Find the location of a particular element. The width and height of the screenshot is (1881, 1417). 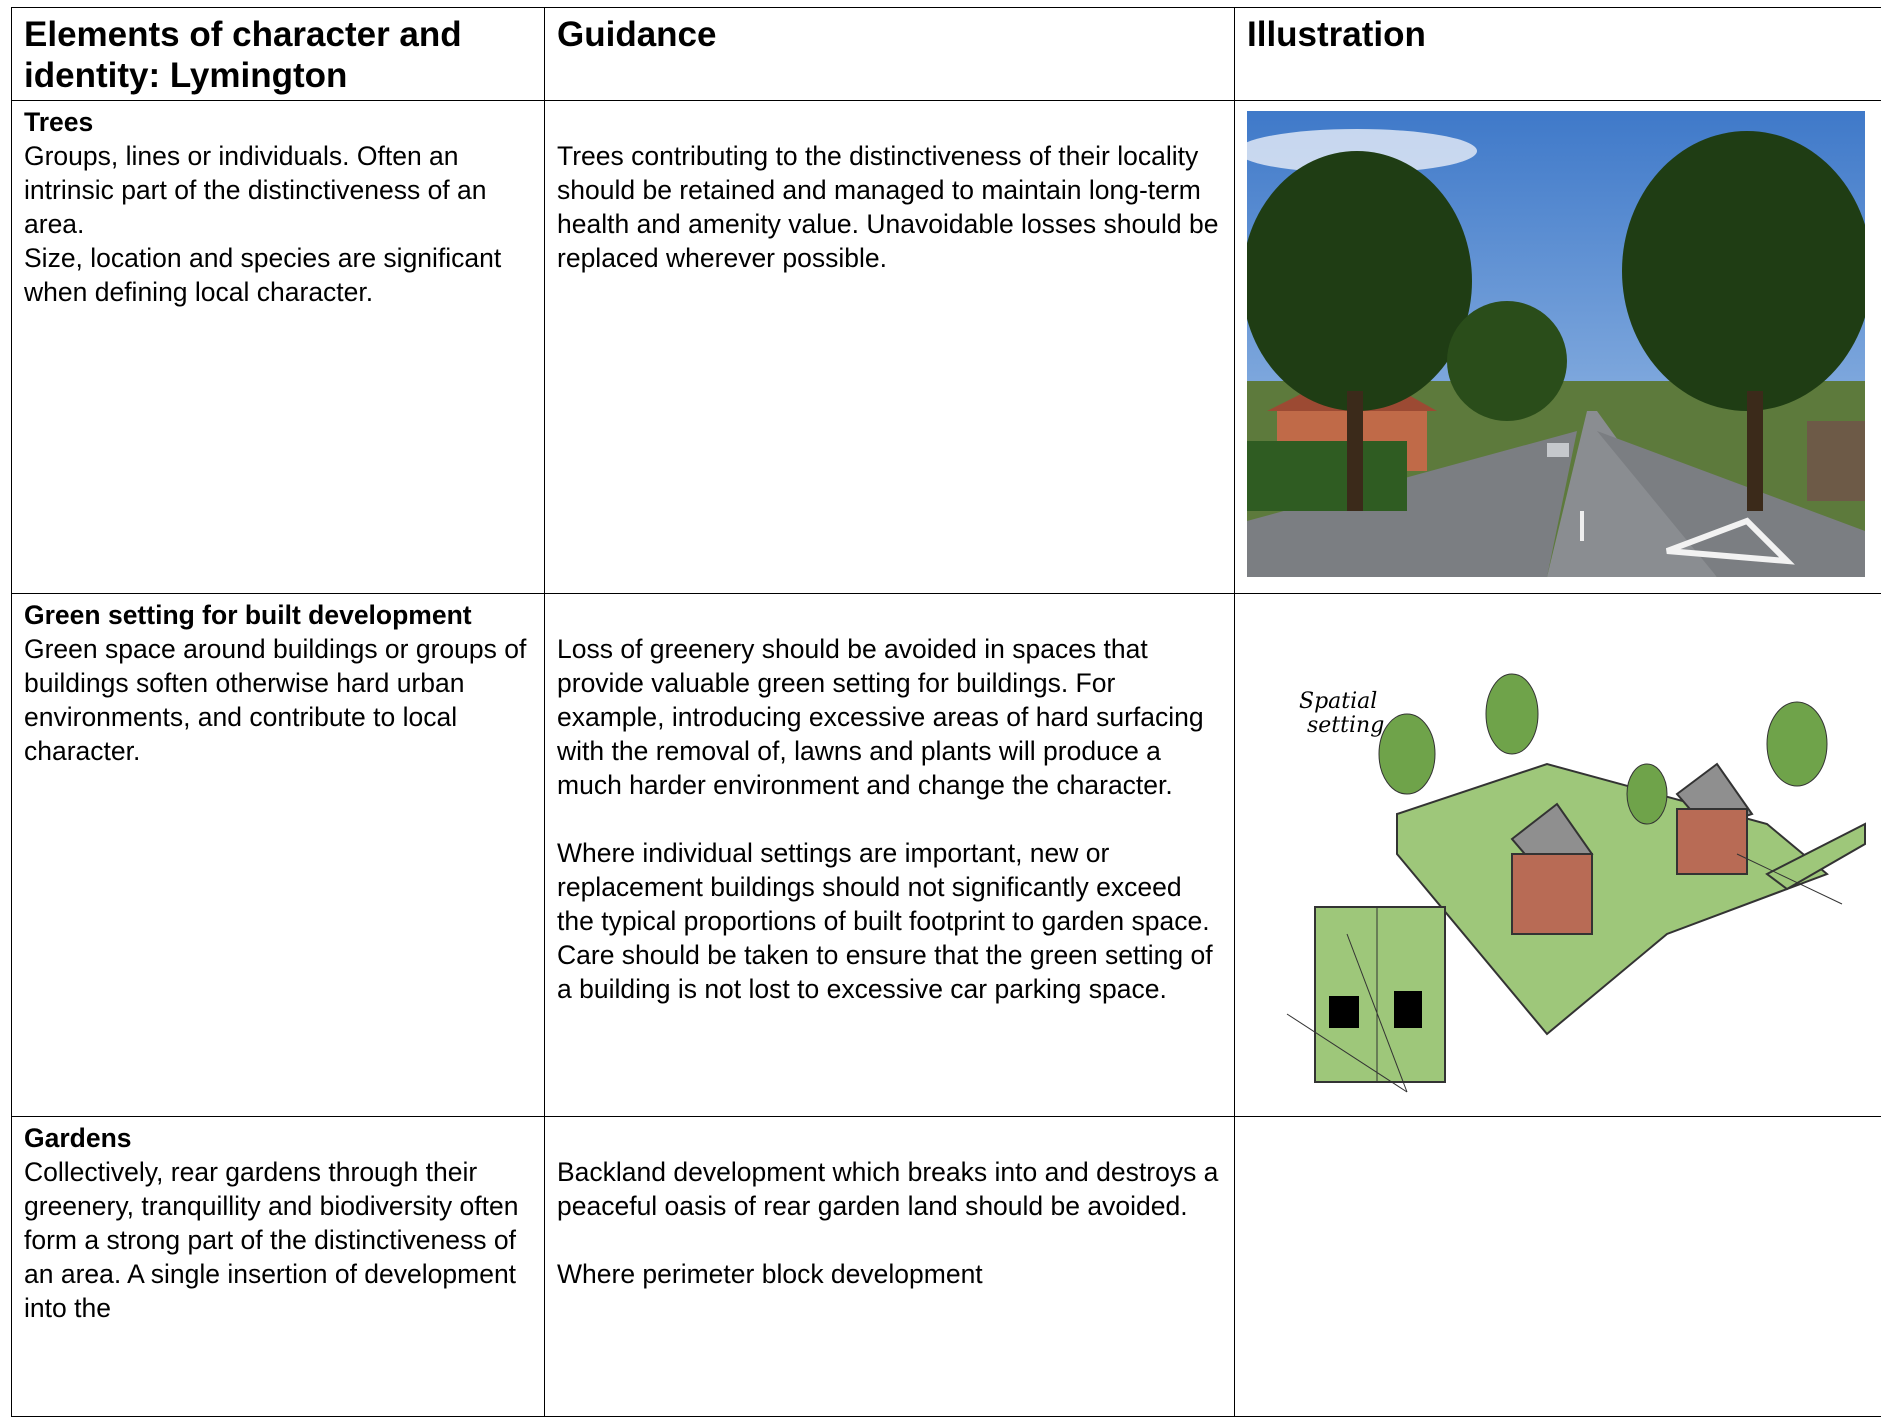

header-cell: Guidance is located at coordinates (890, 54).